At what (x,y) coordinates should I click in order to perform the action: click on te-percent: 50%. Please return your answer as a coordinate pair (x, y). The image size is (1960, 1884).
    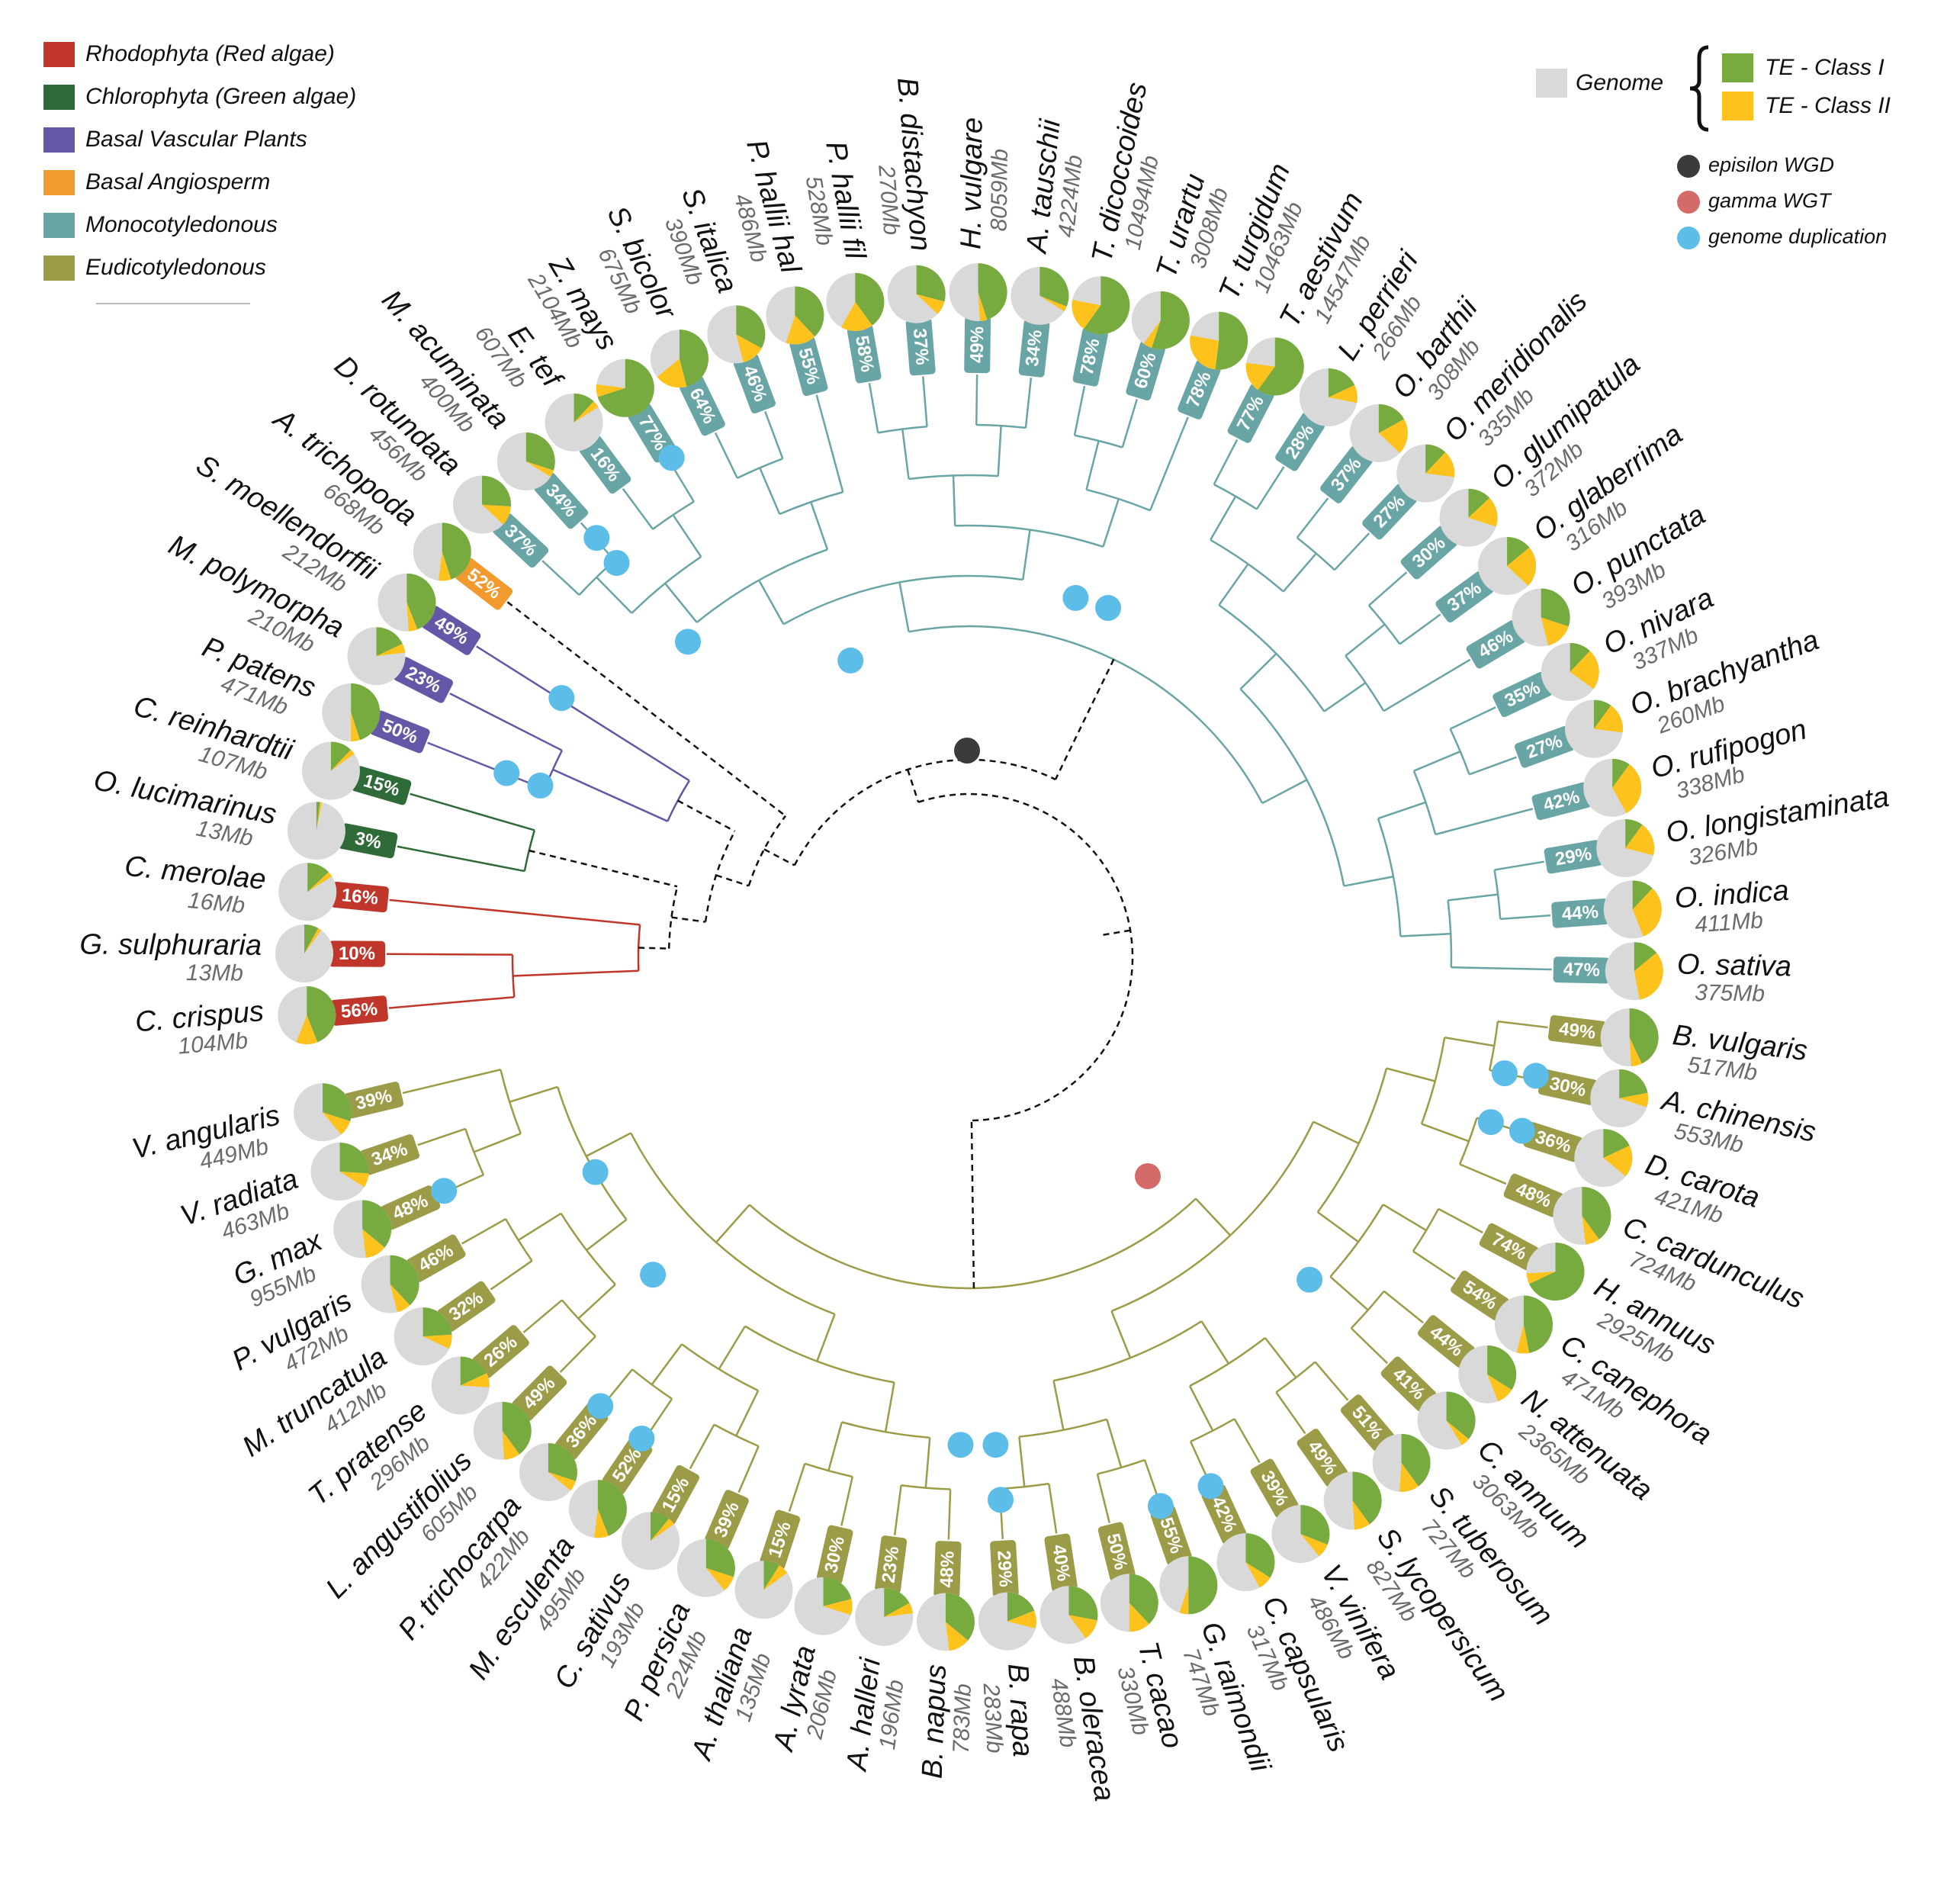
    Looking at the image, I should click on (1116, 1552).